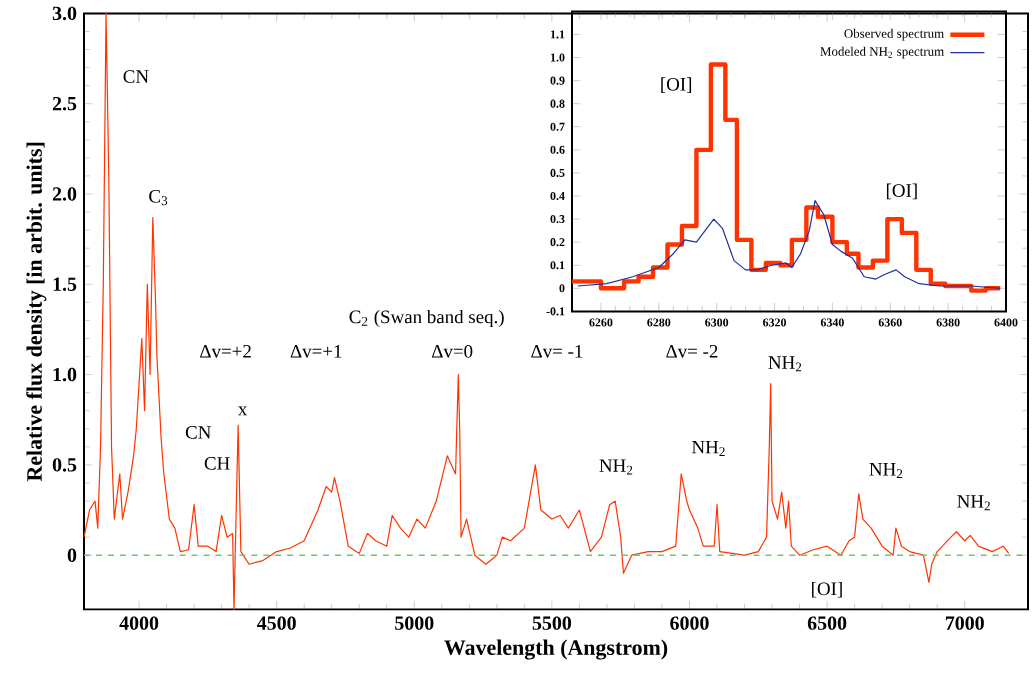 This screenshot has width=1032, height=686. Describe the element at coordinates (64, 465) in the screenshot. I see `y-tick-label: 0.5` at that location.